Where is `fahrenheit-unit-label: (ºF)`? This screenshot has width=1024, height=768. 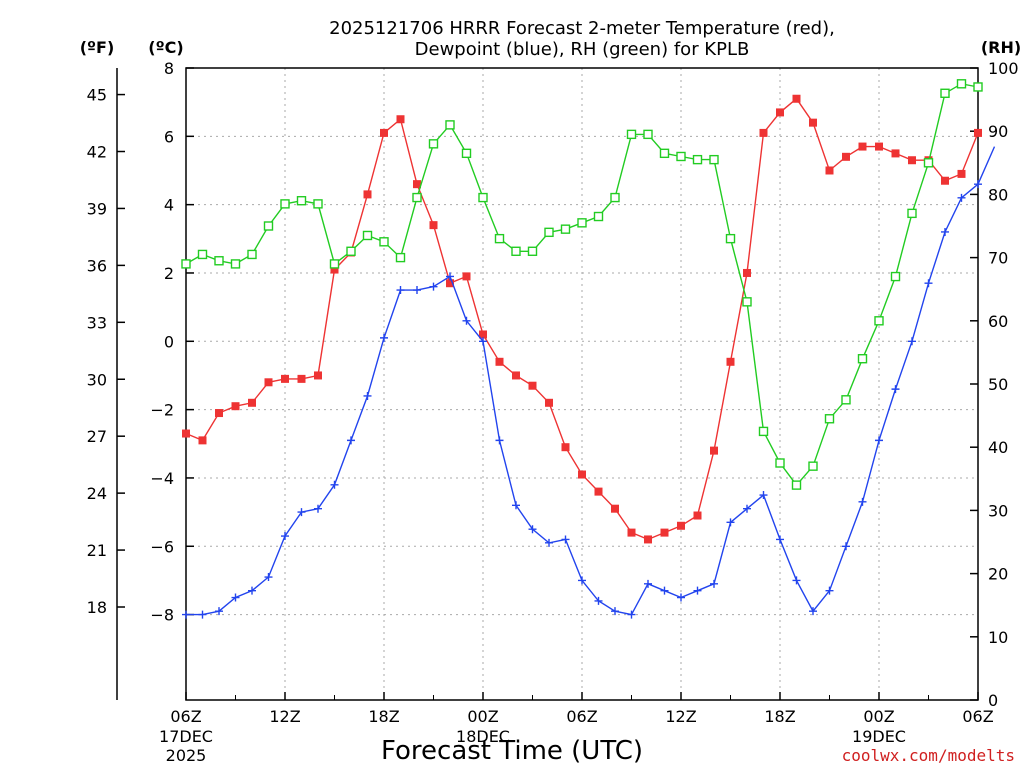 fahrenheit-unit-label: (ºF) is located at coordinates (97, 47).